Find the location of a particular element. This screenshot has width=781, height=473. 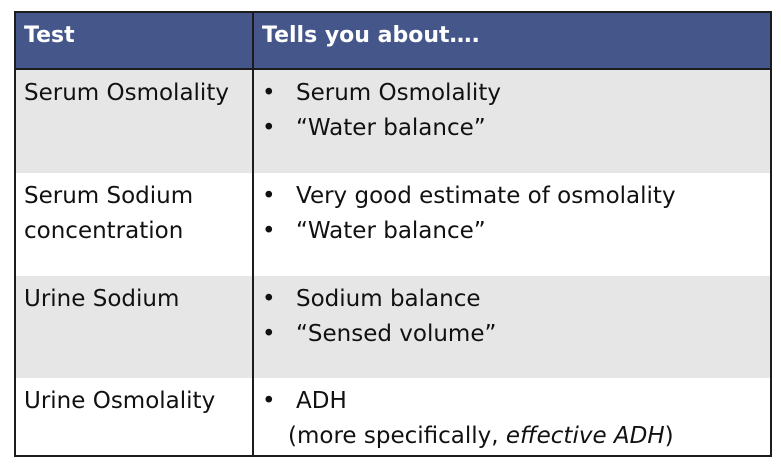

info-cell: Sodium balance “Sensed volume” is located at coordinates (512, 327).